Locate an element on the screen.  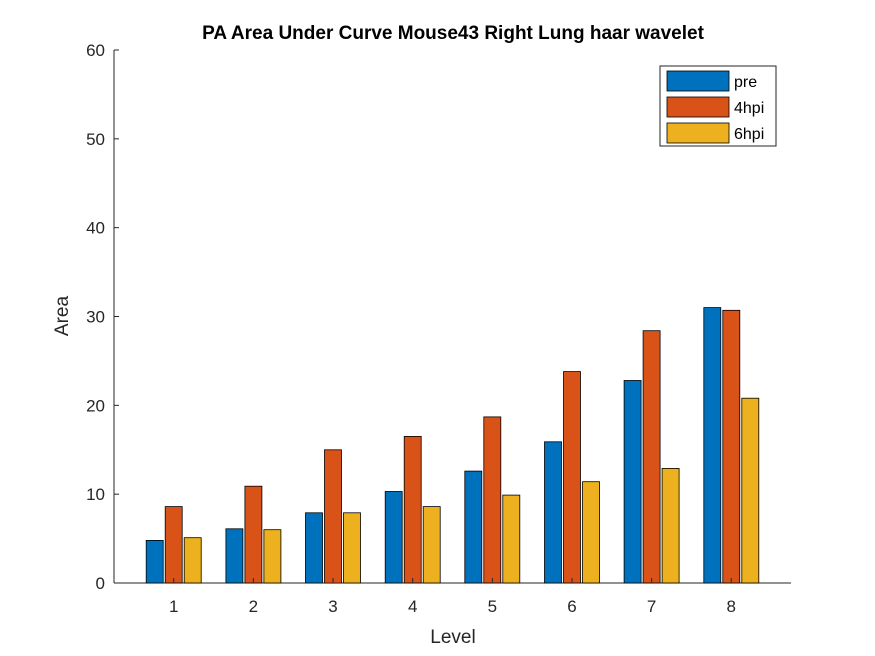
legend-label-6hpi: 6hpi is located at coordinates (749, 134).